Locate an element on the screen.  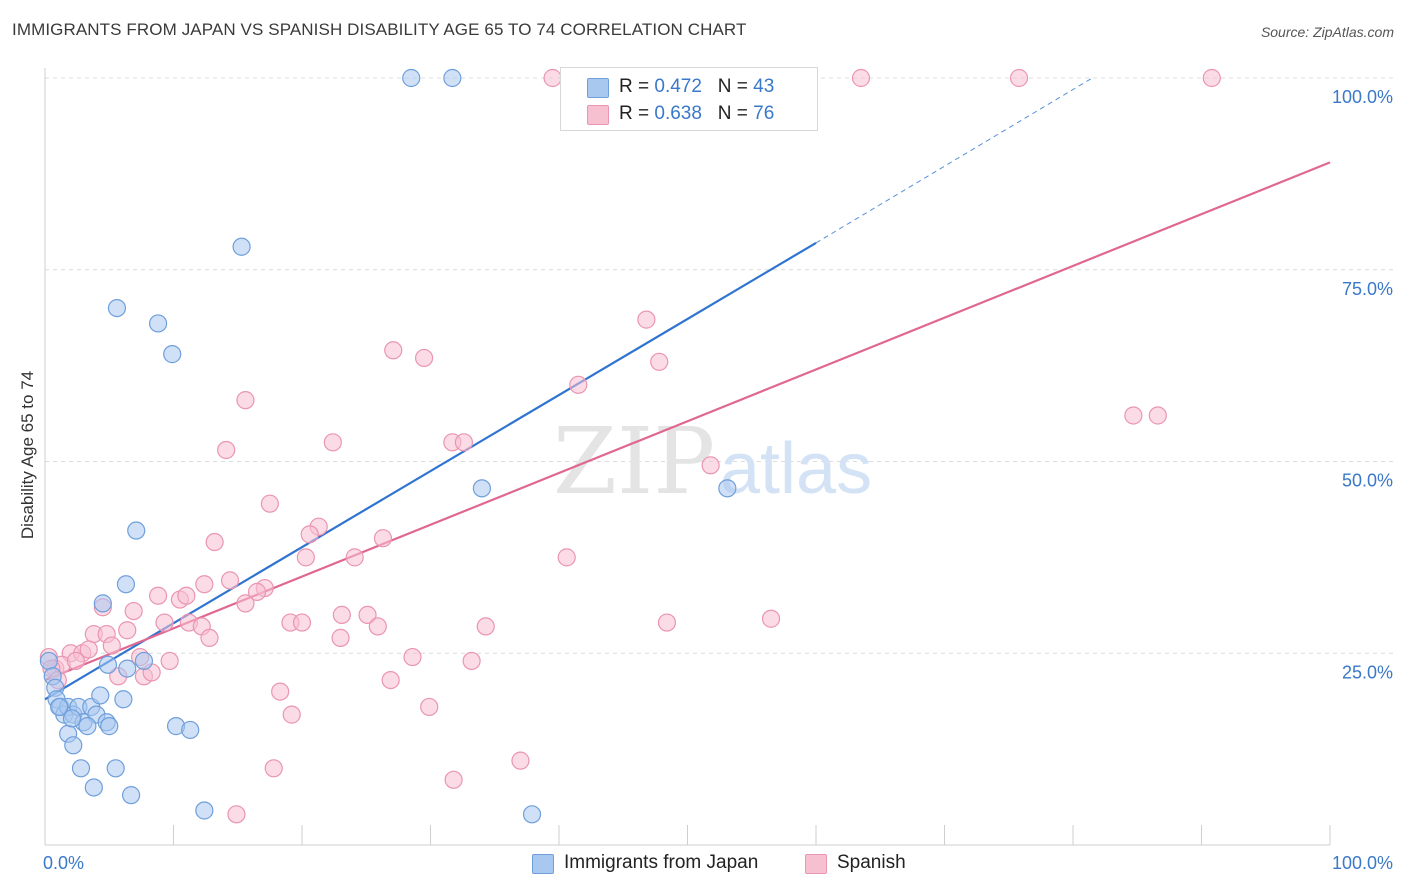
watermark-zip: ZIP is located at coordinates (634, 461).